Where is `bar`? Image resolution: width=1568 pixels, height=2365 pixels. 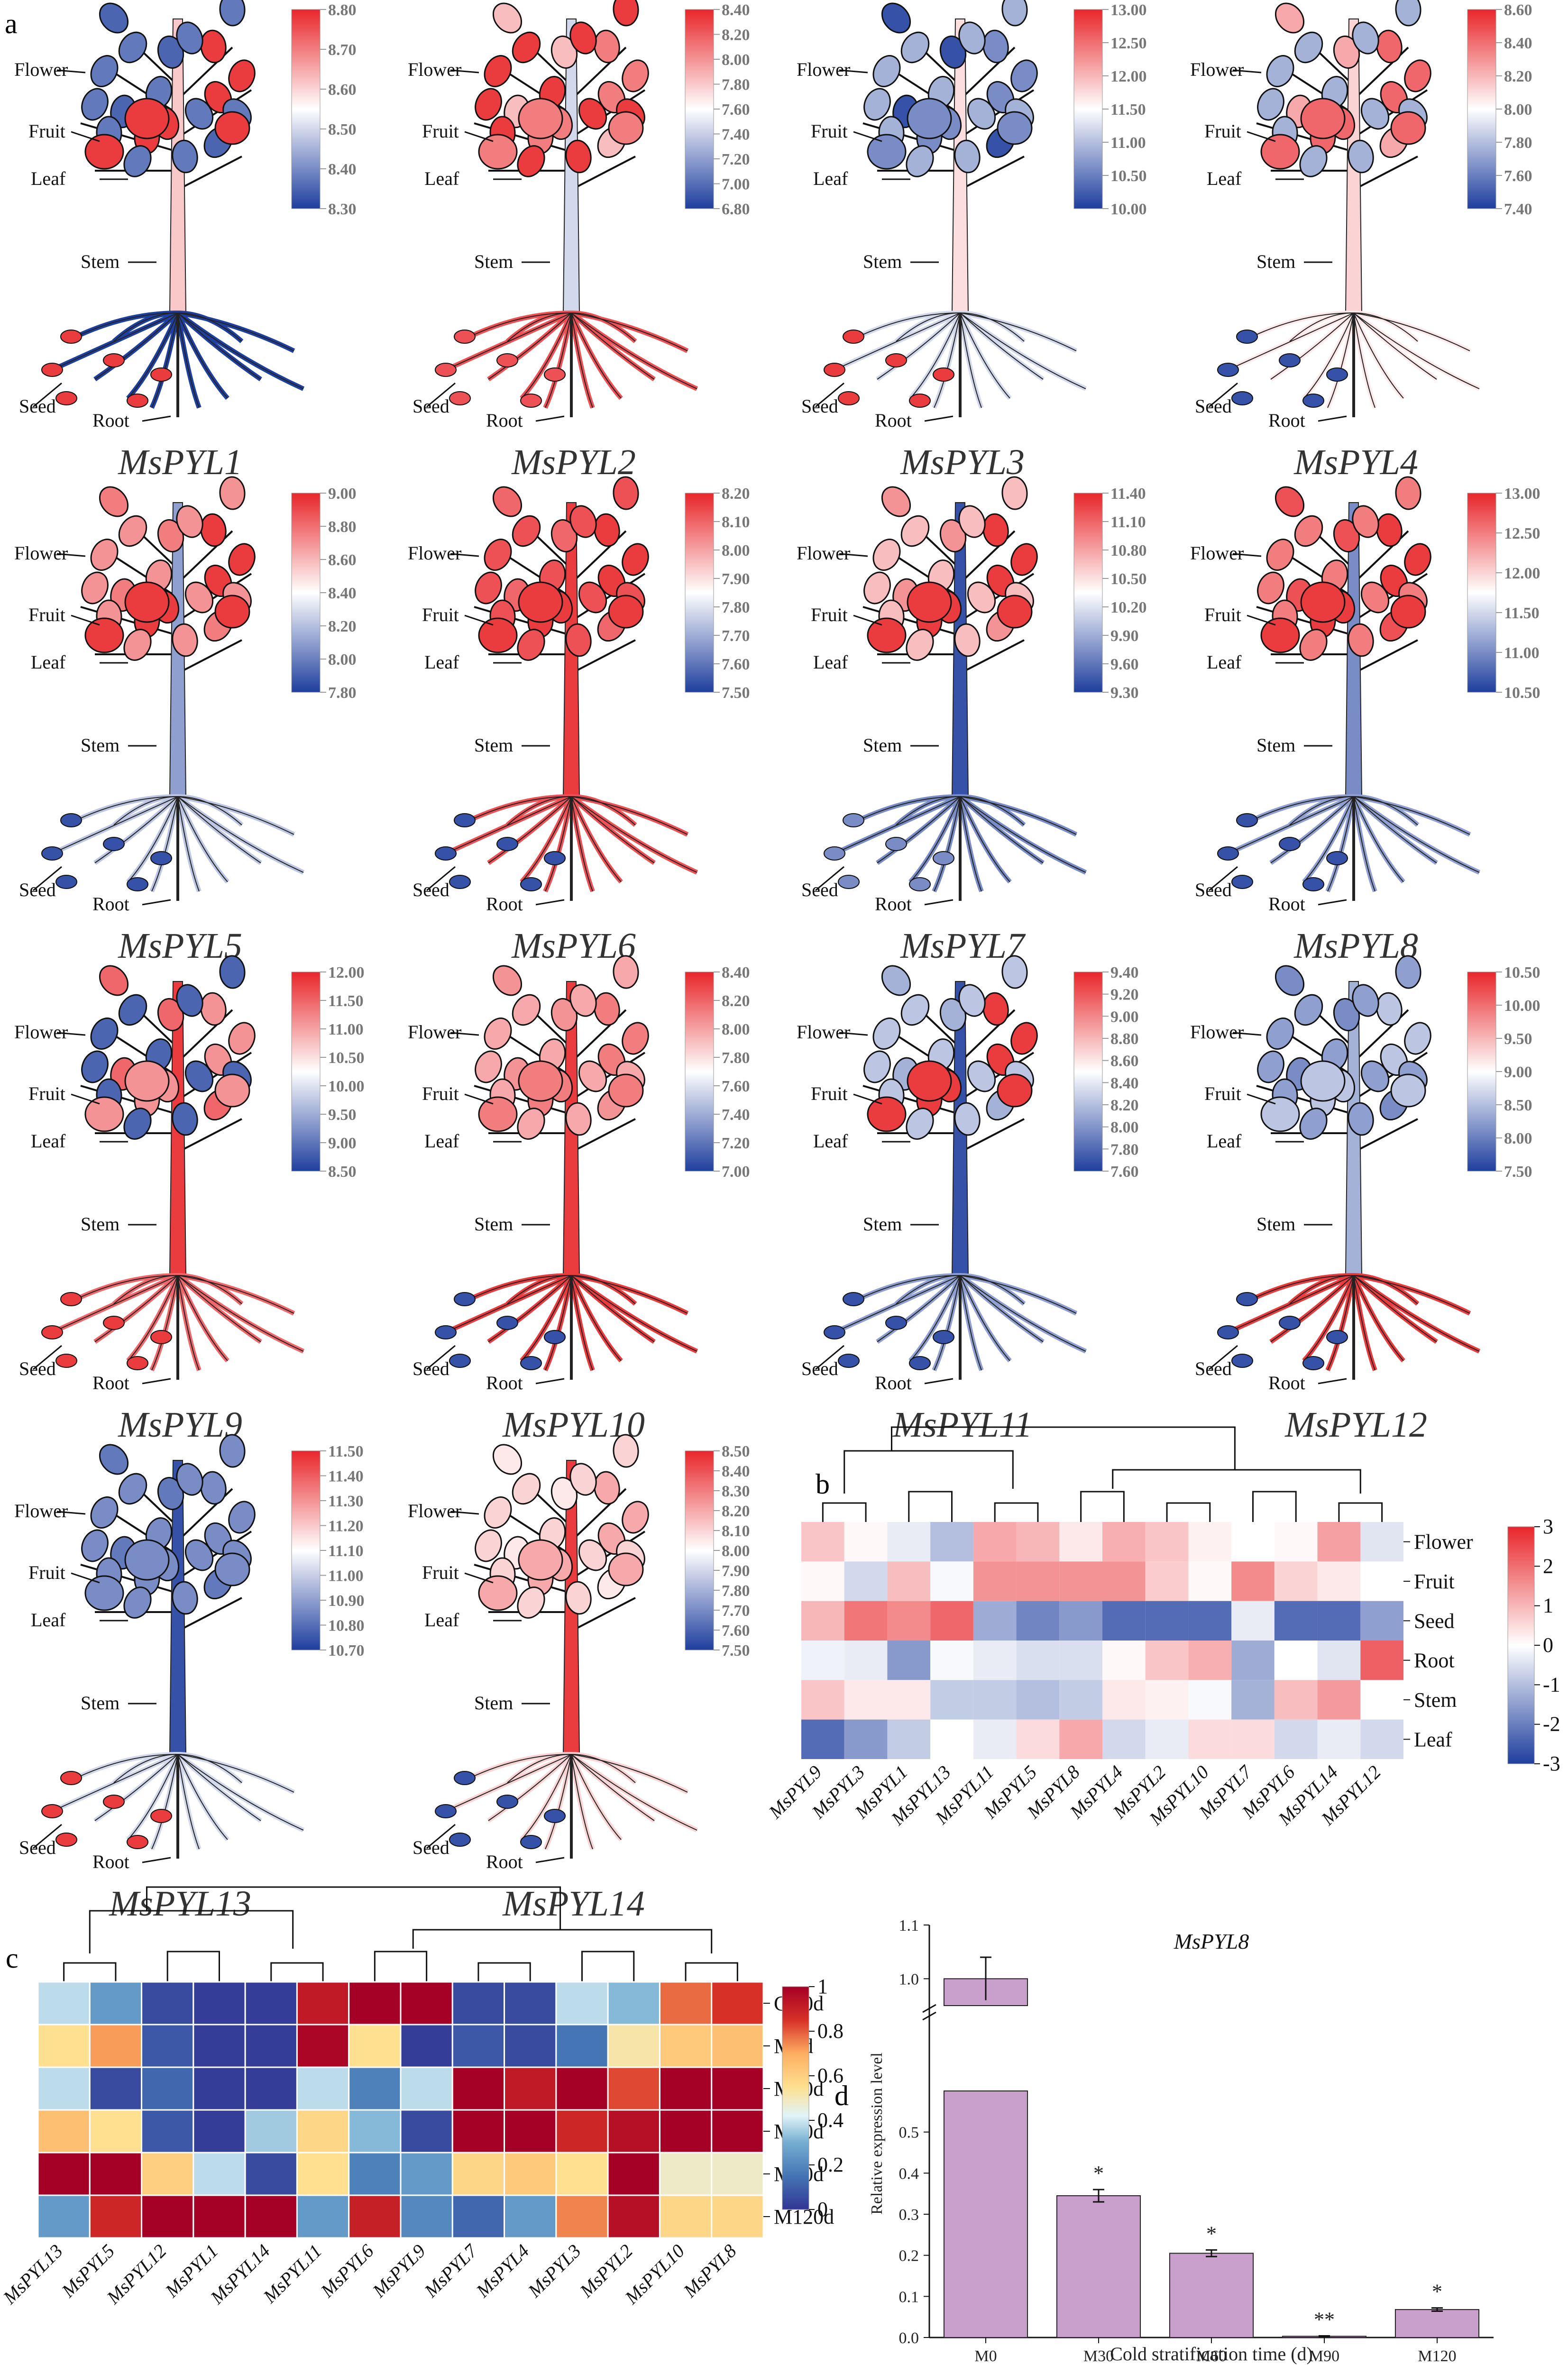
bar is located at coordinates (1437, 2323).